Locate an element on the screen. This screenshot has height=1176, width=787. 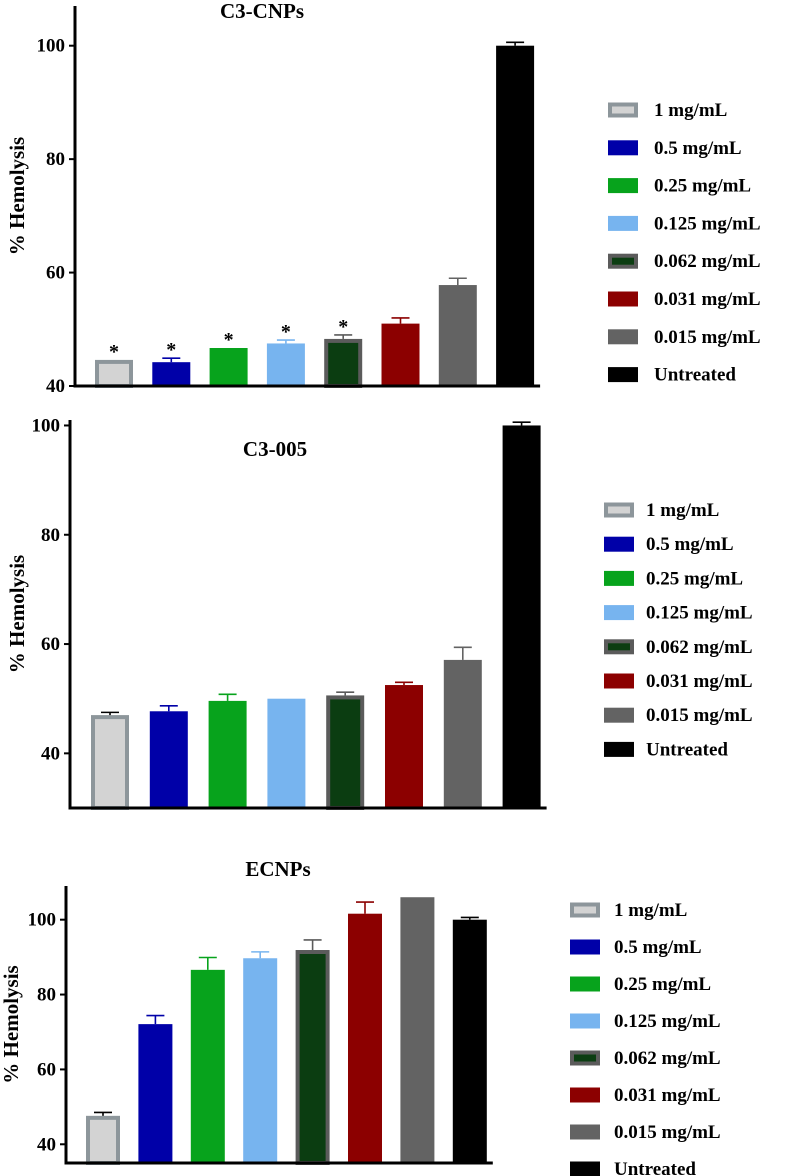
chart-title: C3-005 is located at coordinates (275, 449).